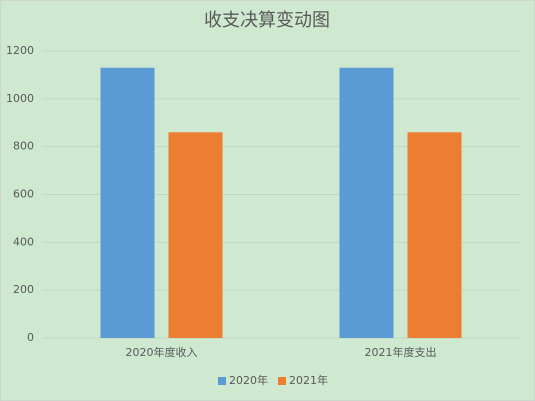  I want to click on y-tick-label: 200, so click(23, 289).